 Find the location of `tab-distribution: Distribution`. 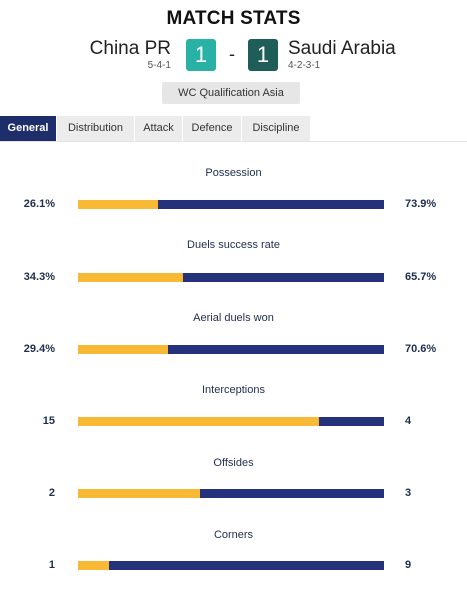

tab-distribution: Distribution is located at coordinates (95, 128).